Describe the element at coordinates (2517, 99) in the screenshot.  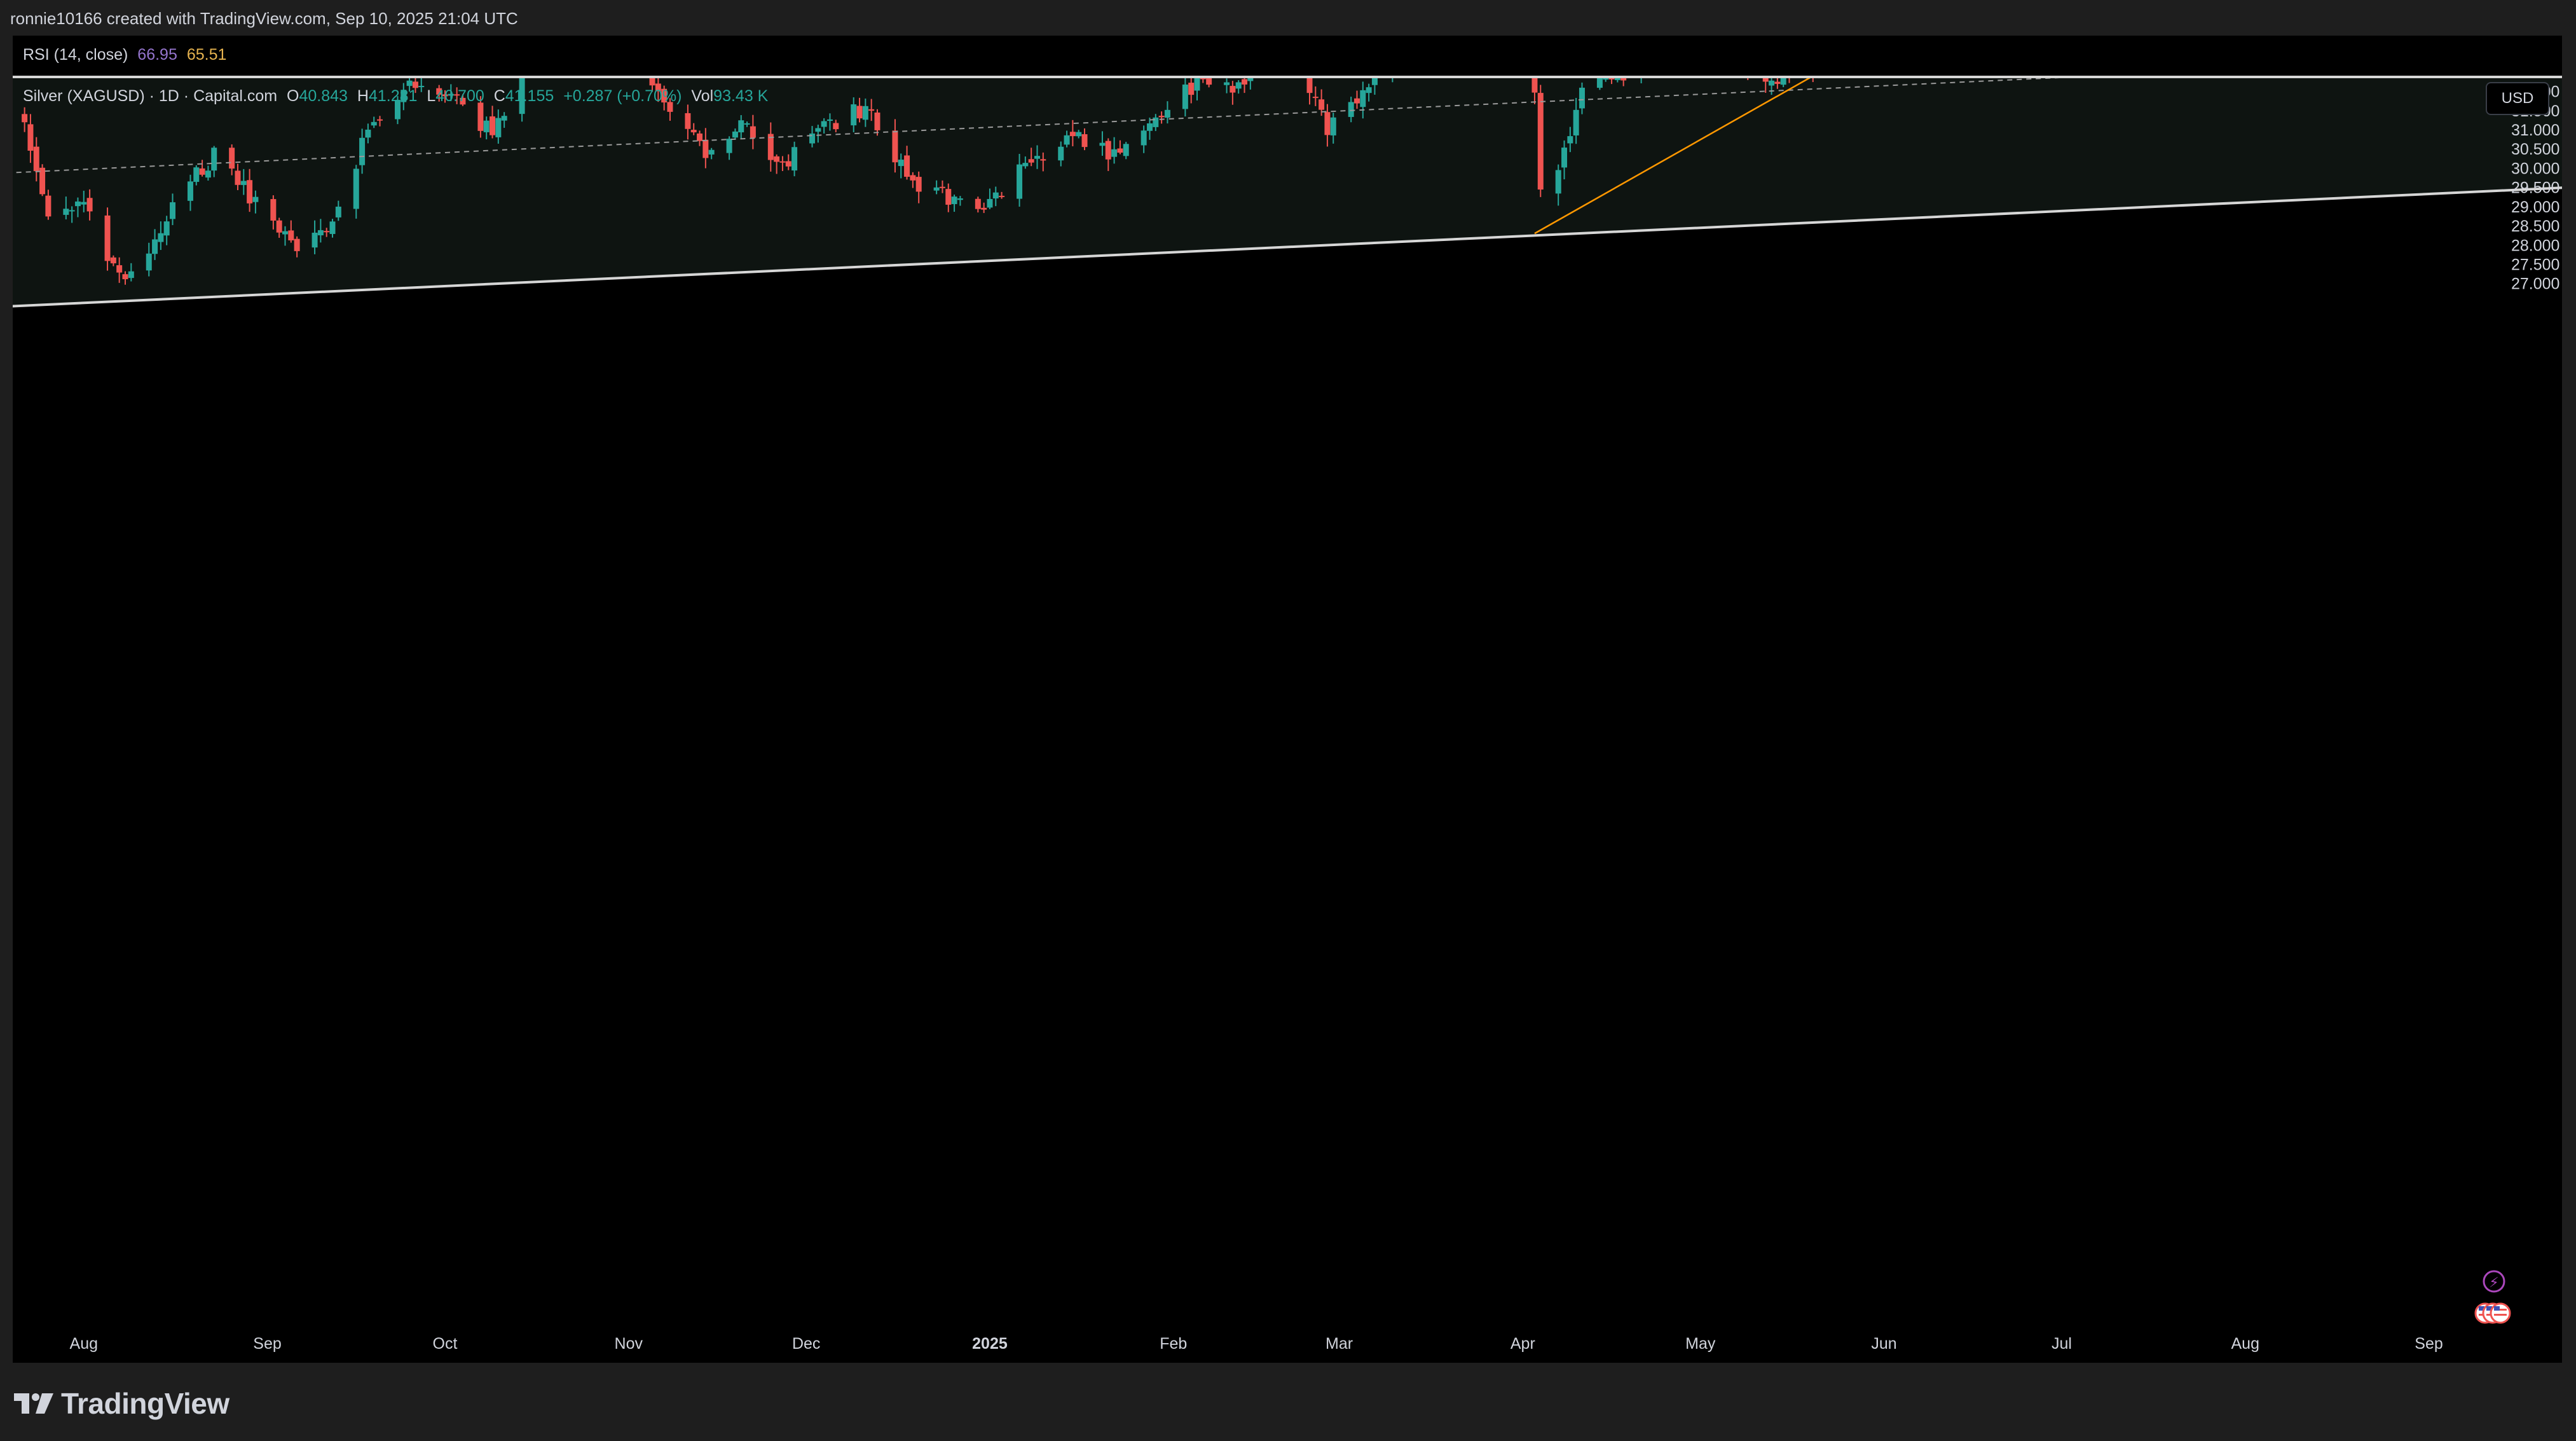
I see `currency-button: USD` at that location.